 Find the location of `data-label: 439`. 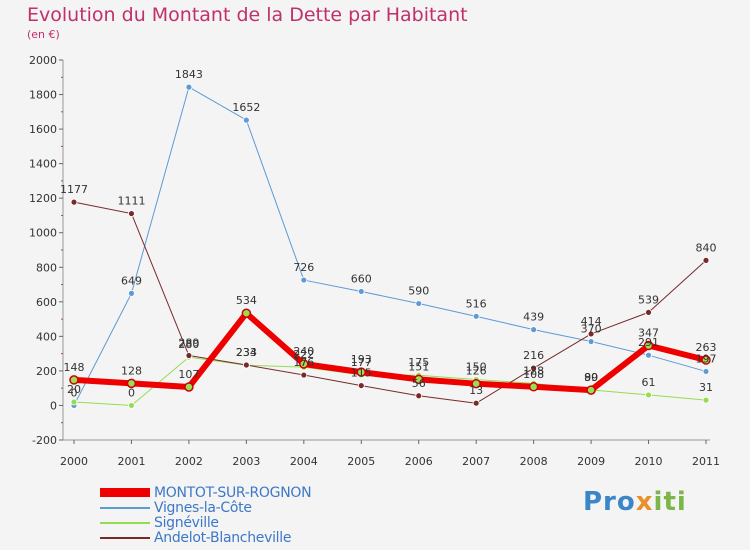

data-label: 439 is located at coordinates (533, 317).